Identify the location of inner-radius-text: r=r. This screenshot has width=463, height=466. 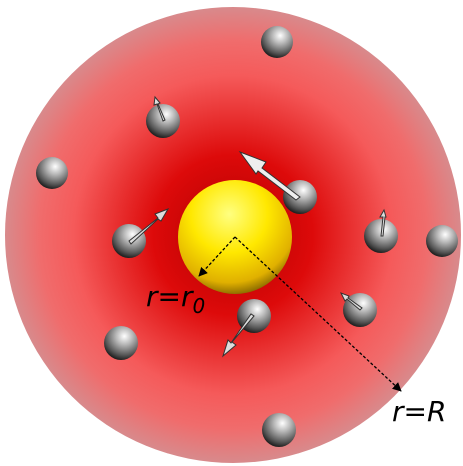
(170, 296).